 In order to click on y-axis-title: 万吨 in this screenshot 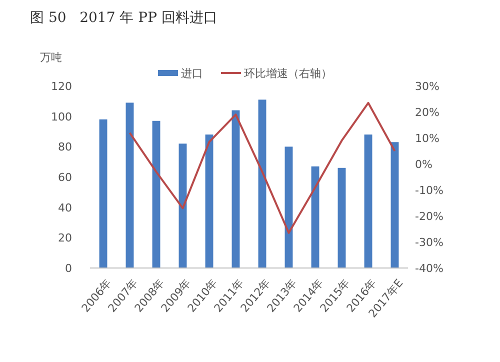, I will do `click(51, 57)`.